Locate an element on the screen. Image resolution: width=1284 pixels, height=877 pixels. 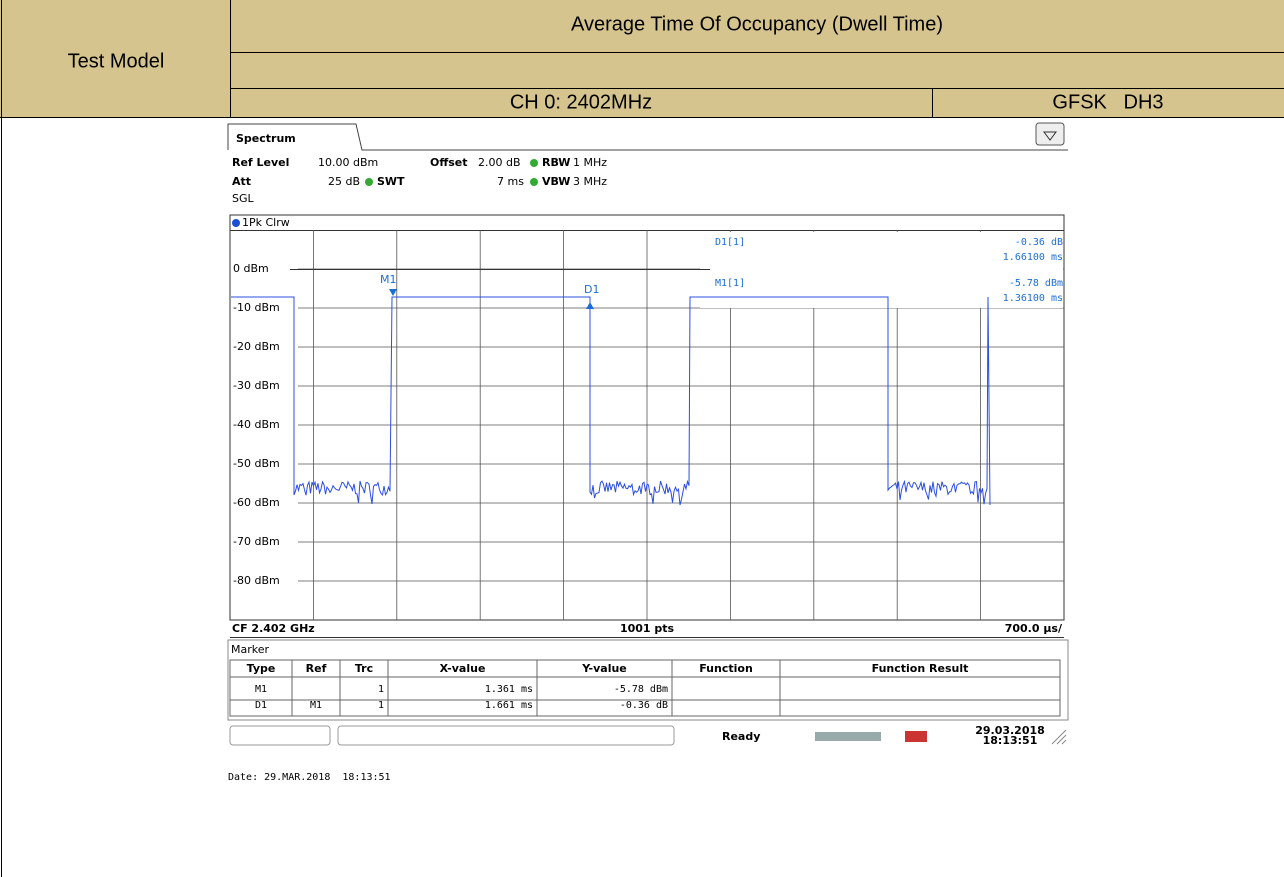
menu-icon-arrow is located at coordinates (1050, 136).